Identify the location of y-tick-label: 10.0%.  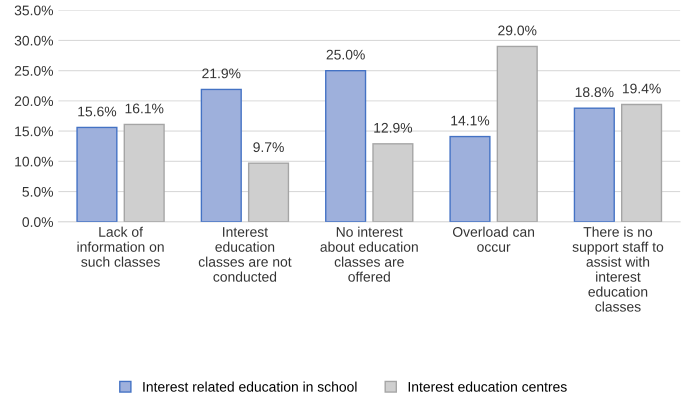
(34, 161).